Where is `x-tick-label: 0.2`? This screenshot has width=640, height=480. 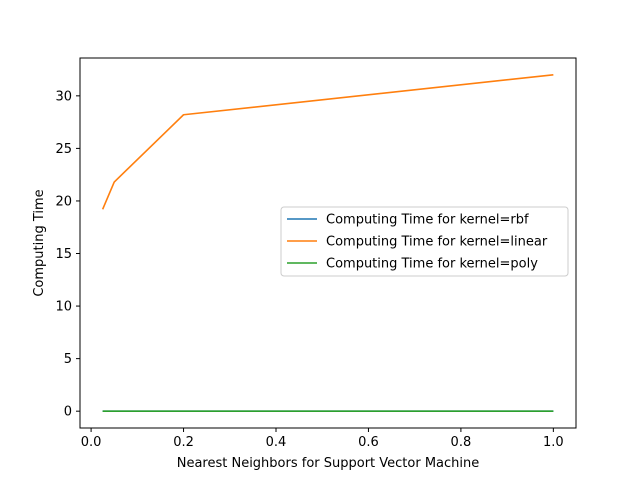
x-tick-label: 0.2 is located at coordinates (183, 442).